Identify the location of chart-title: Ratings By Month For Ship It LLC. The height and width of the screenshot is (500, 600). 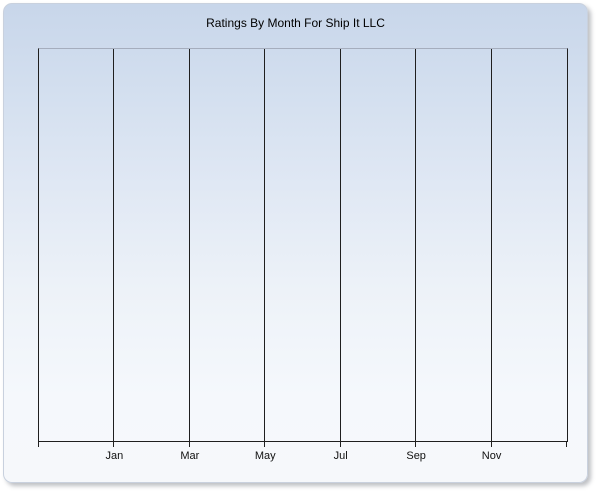
(295, 23).